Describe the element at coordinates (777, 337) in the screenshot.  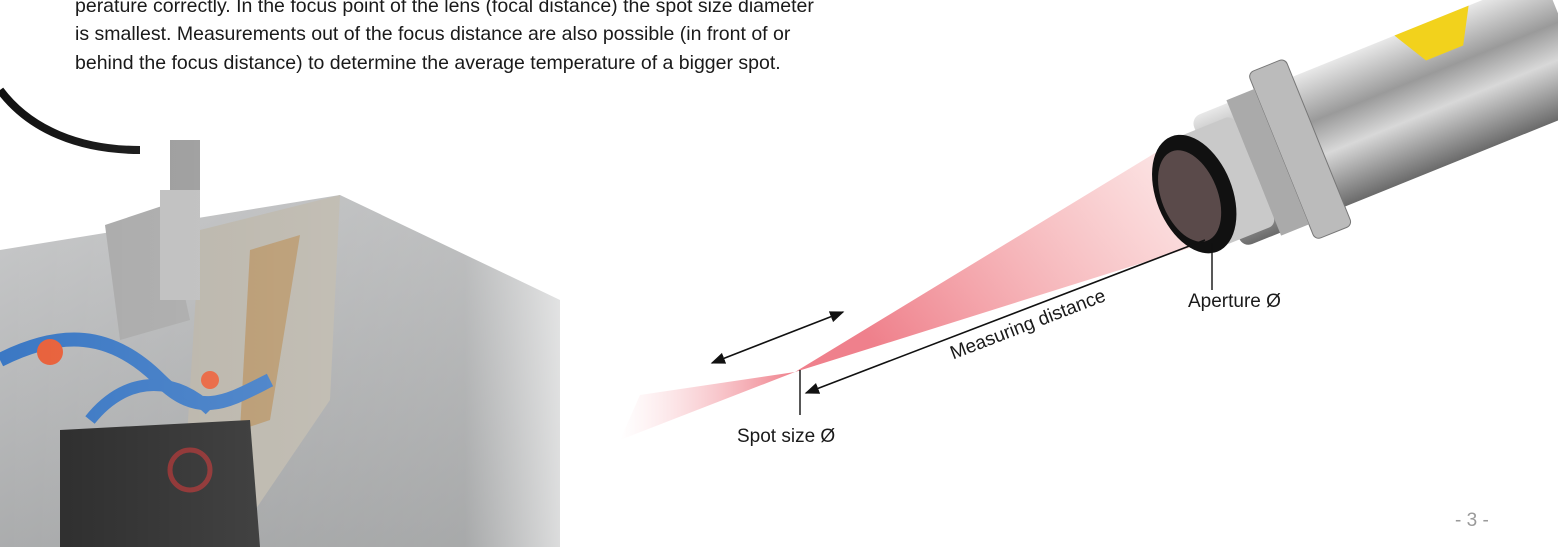
I see `spot-arrow` at that location.